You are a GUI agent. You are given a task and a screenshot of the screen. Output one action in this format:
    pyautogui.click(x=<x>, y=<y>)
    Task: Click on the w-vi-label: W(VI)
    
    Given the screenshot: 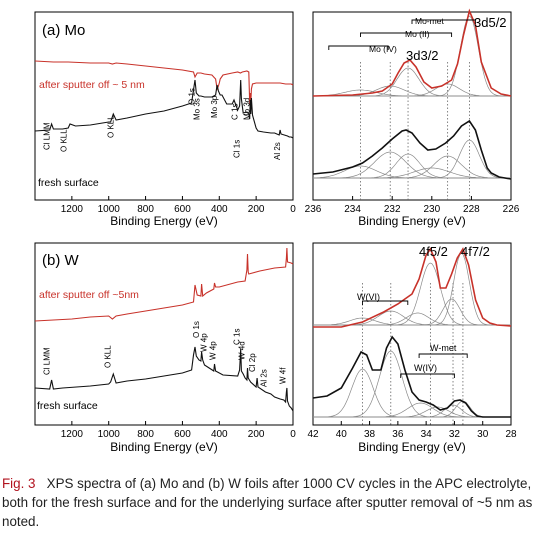 What is the action you would take?
    pyautogui.click(x=368, y=297)
    